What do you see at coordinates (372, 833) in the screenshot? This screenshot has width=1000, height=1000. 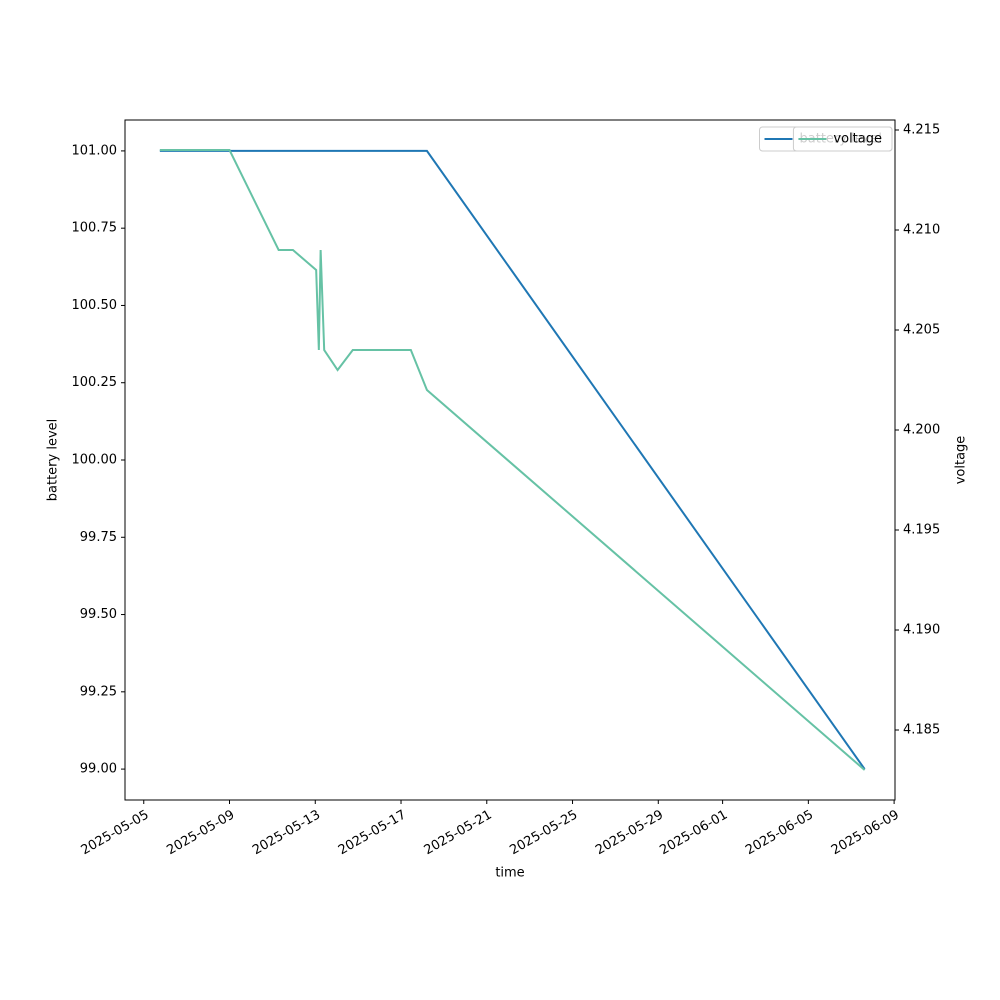 I see `x-tick-label: 2025-05-17` at bounding box center [372, 833].